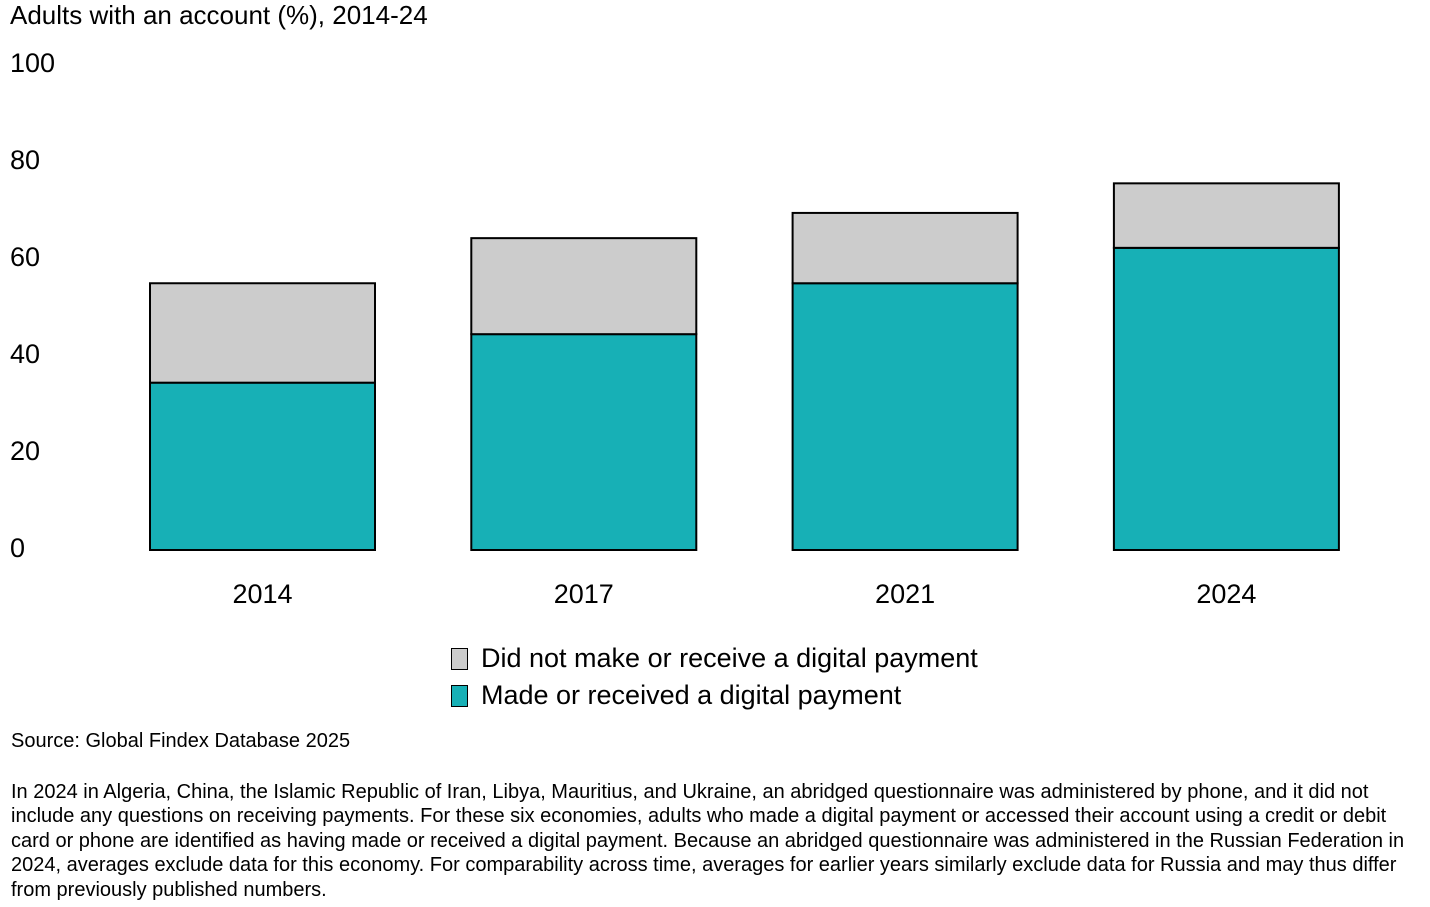  What do you see at coordinates (17, 548) in the screenshot?
I see `y-tick-label: 0` at bounding box center [17, 548].